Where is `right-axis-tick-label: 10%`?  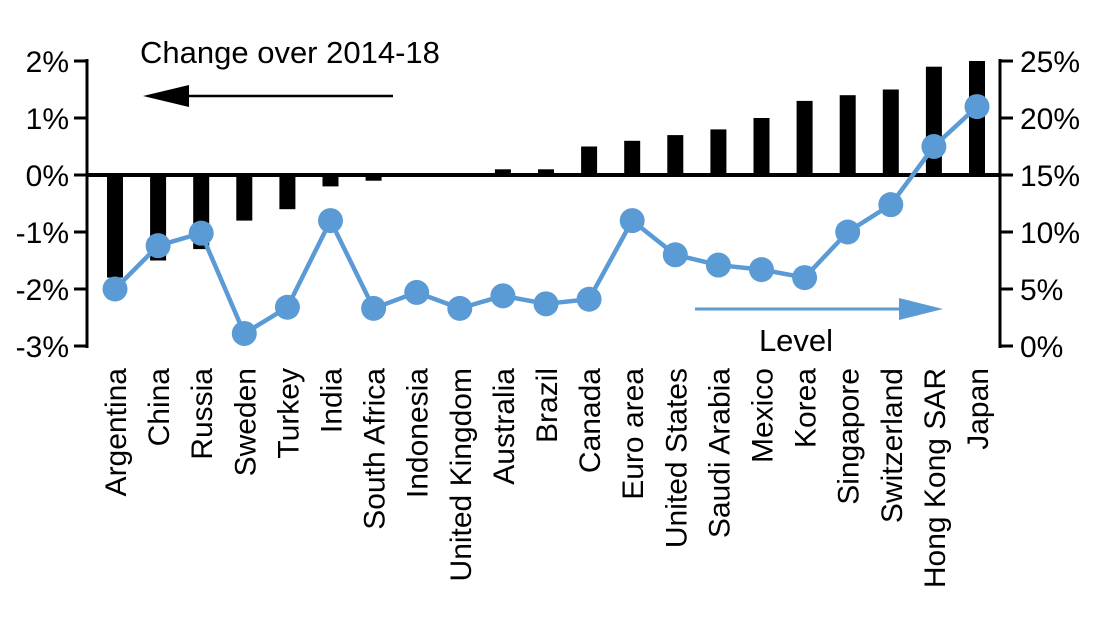
right-axis-tick-label: 10% is located at coordinates (1050, 233).